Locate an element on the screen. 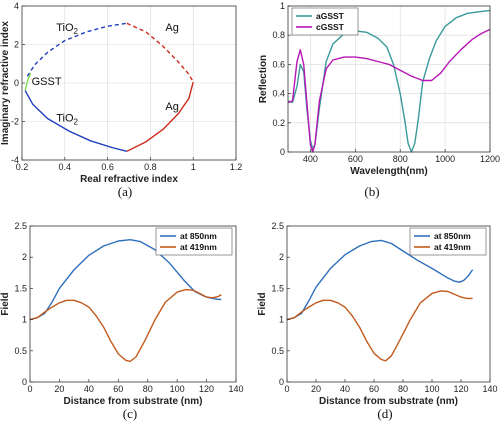  caption-b: (b) is located at coordinates (371, 191).